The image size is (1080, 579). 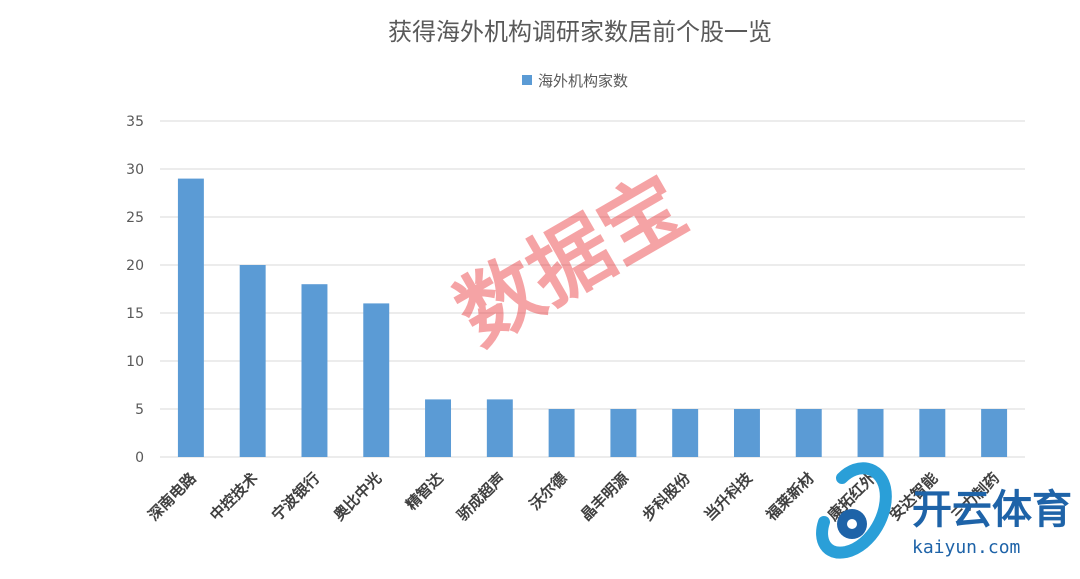 What do you see at coordinates (135, 122) in the screenshot?
I see `y-tick-label: 35` at bounding box center [135, 122].